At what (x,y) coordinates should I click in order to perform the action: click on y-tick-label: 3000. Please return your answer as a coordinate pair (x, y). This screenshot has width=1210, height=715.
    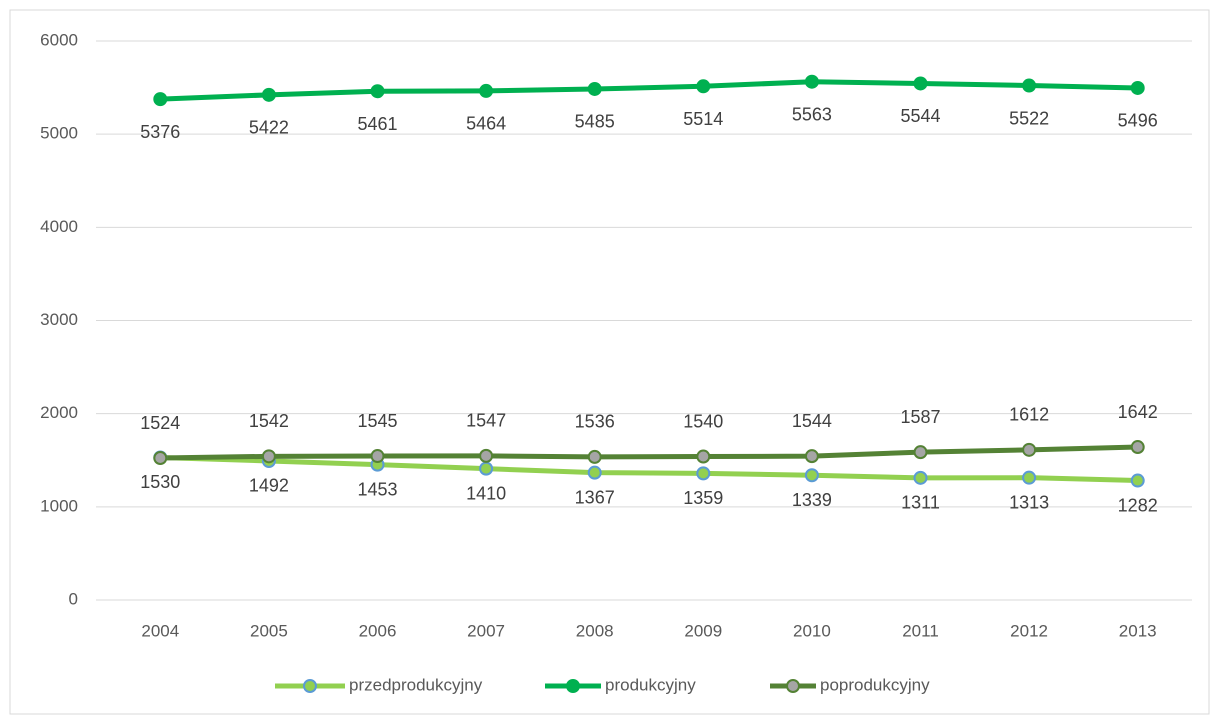
    Looking at the image, I should click on (59, 319).